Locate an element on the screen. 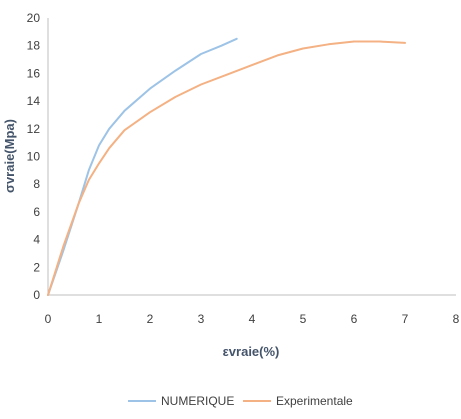  legend-label: Experimentale is located at coordinates (314, 401).